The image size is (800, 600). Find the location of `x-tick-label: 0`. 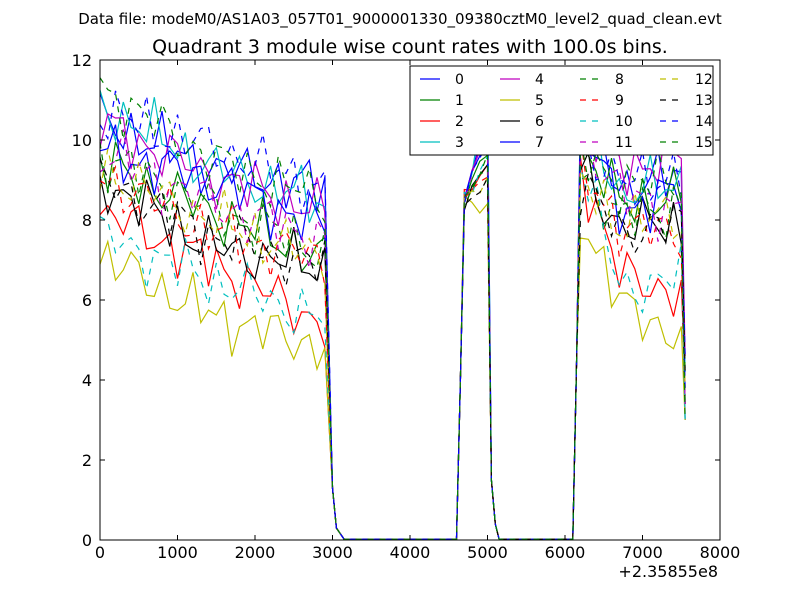

x-tick-label: 0 is located at coordinates (100, 552).